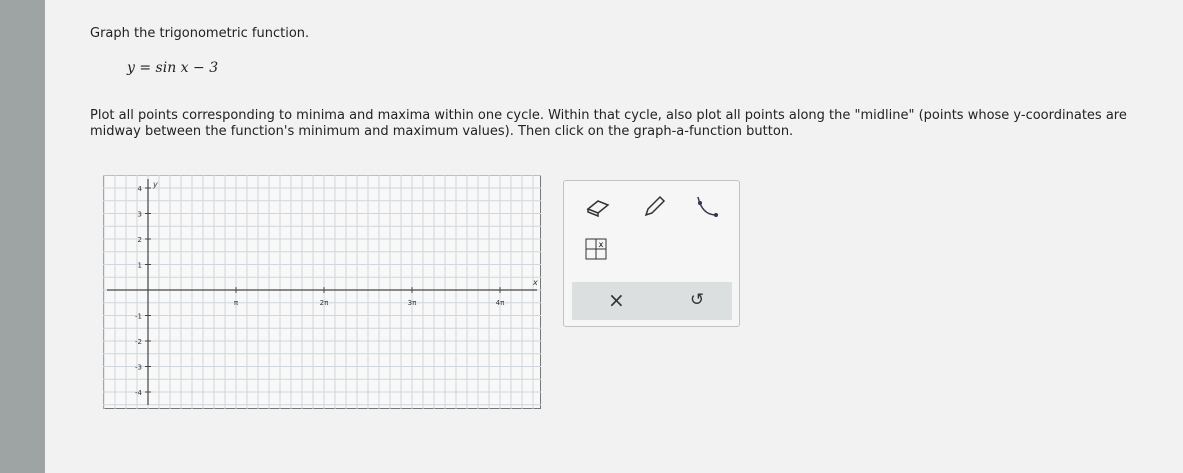 This screenshot has width=1183, height=473. What do you see at coordinates (324, 303) in the screenshot?
I see `x-tick-label: 2π` at bounding box center [324, 303].